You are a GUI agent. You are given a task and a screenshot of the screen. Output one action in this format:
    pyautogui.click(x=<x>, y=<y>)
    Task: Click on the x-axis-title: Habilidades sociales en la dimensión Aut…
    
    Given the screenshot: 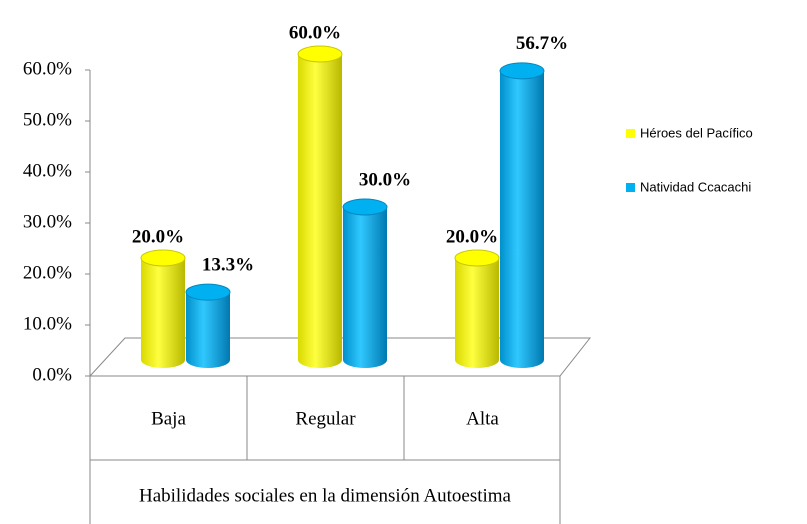 What is the action you would take?
    pyautogui.click(x=325, y=495)
    